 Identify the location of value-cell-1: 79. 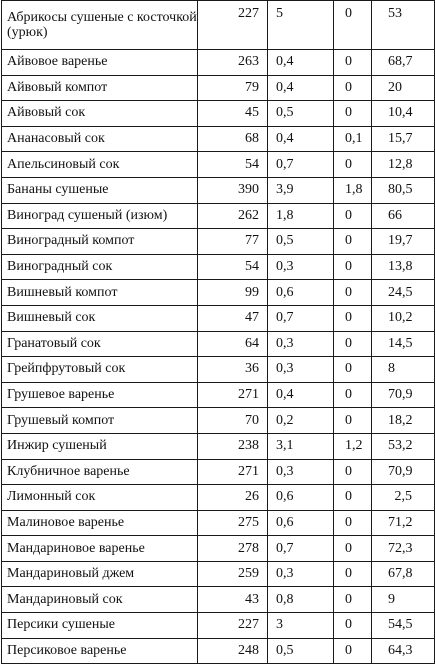
(232, 88).